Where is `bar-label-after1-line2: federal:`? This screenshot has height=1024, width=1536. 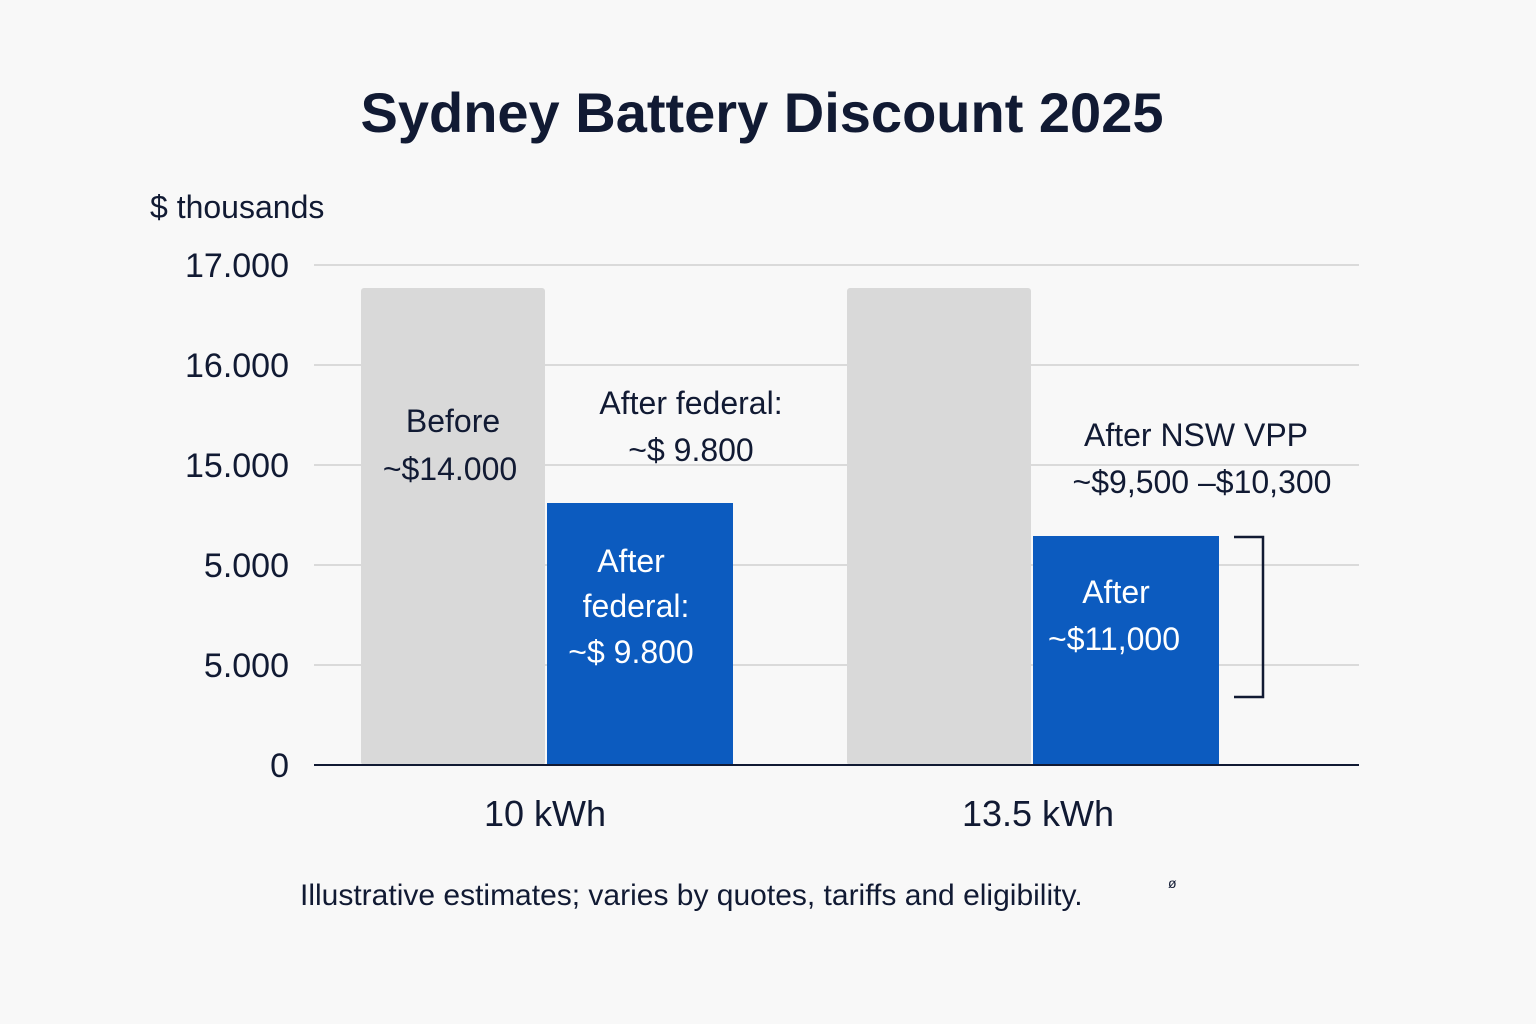
bar-label-after1-line2: federal: is located at coordinates (636, 606).